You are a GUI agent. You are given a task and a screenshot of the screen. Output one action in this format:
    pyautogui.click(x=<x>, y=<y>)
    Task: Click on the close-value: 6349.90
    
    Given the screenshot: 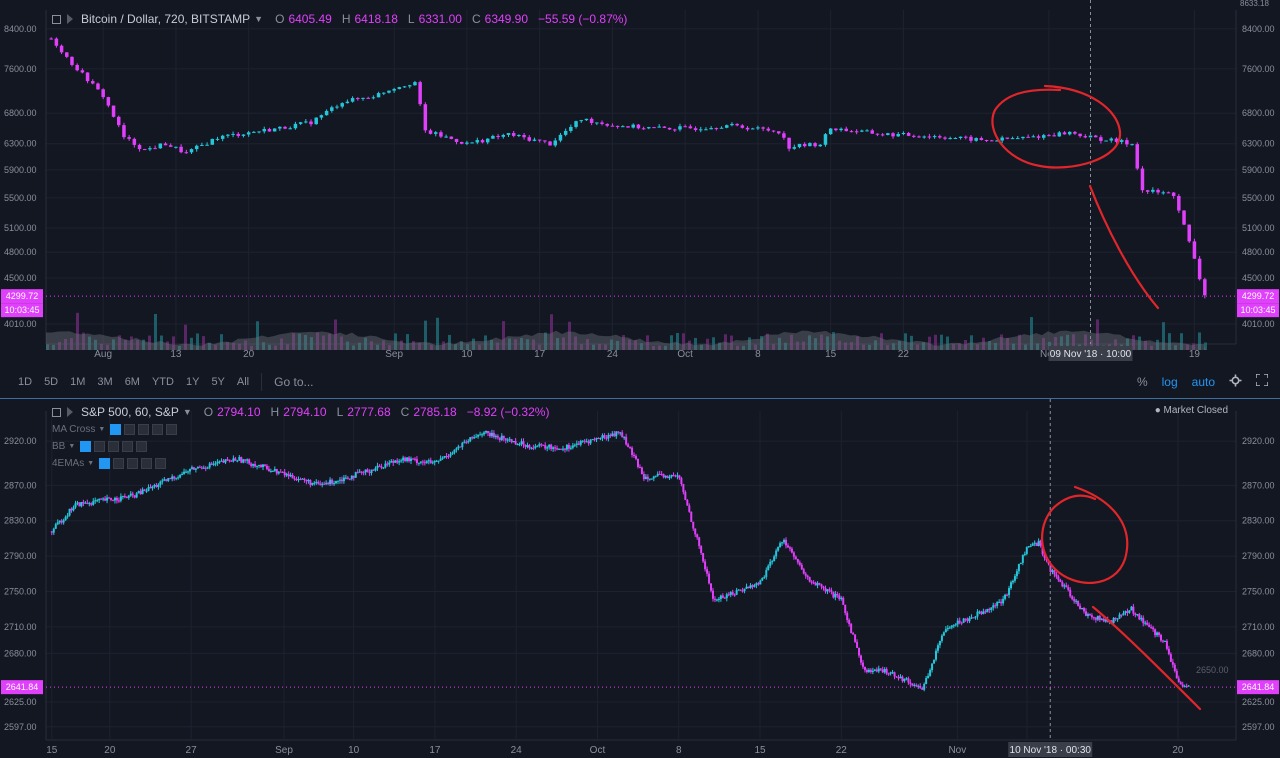 What is the action you would take?
    pyautogui.click(x=506, y=19)
    